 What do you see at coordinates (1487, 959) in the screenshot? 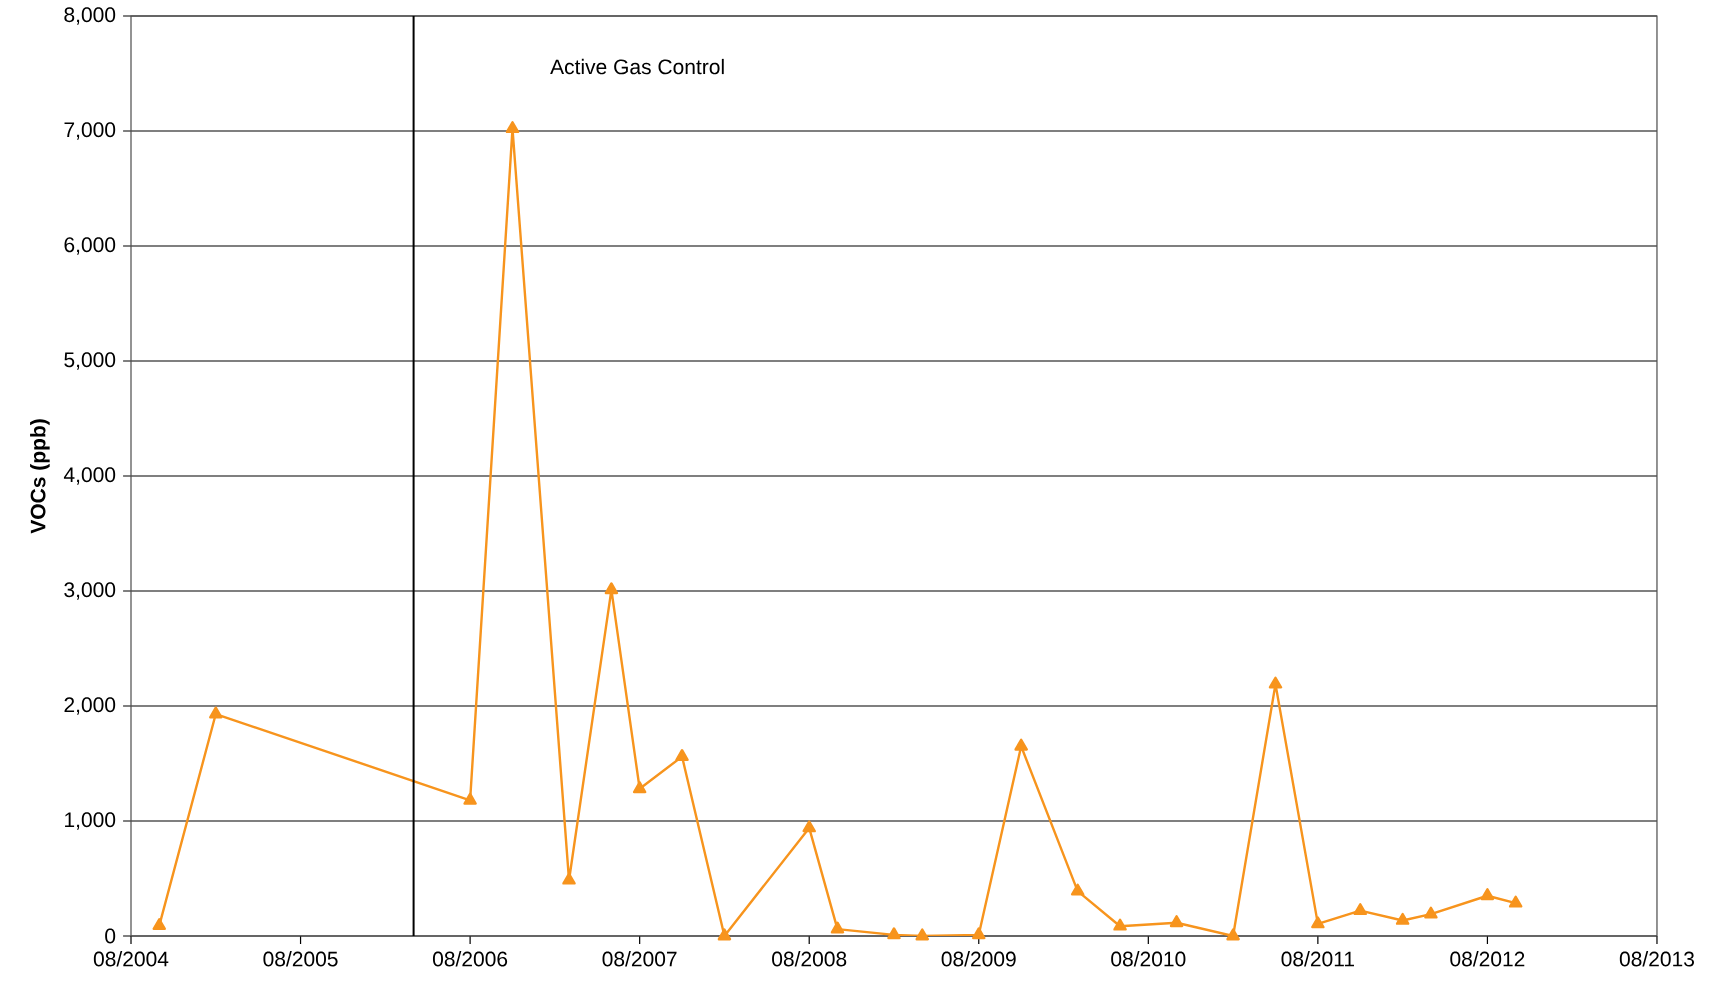
I see `x-tick-label: 08/2012` at bounding box center [1487, 959].